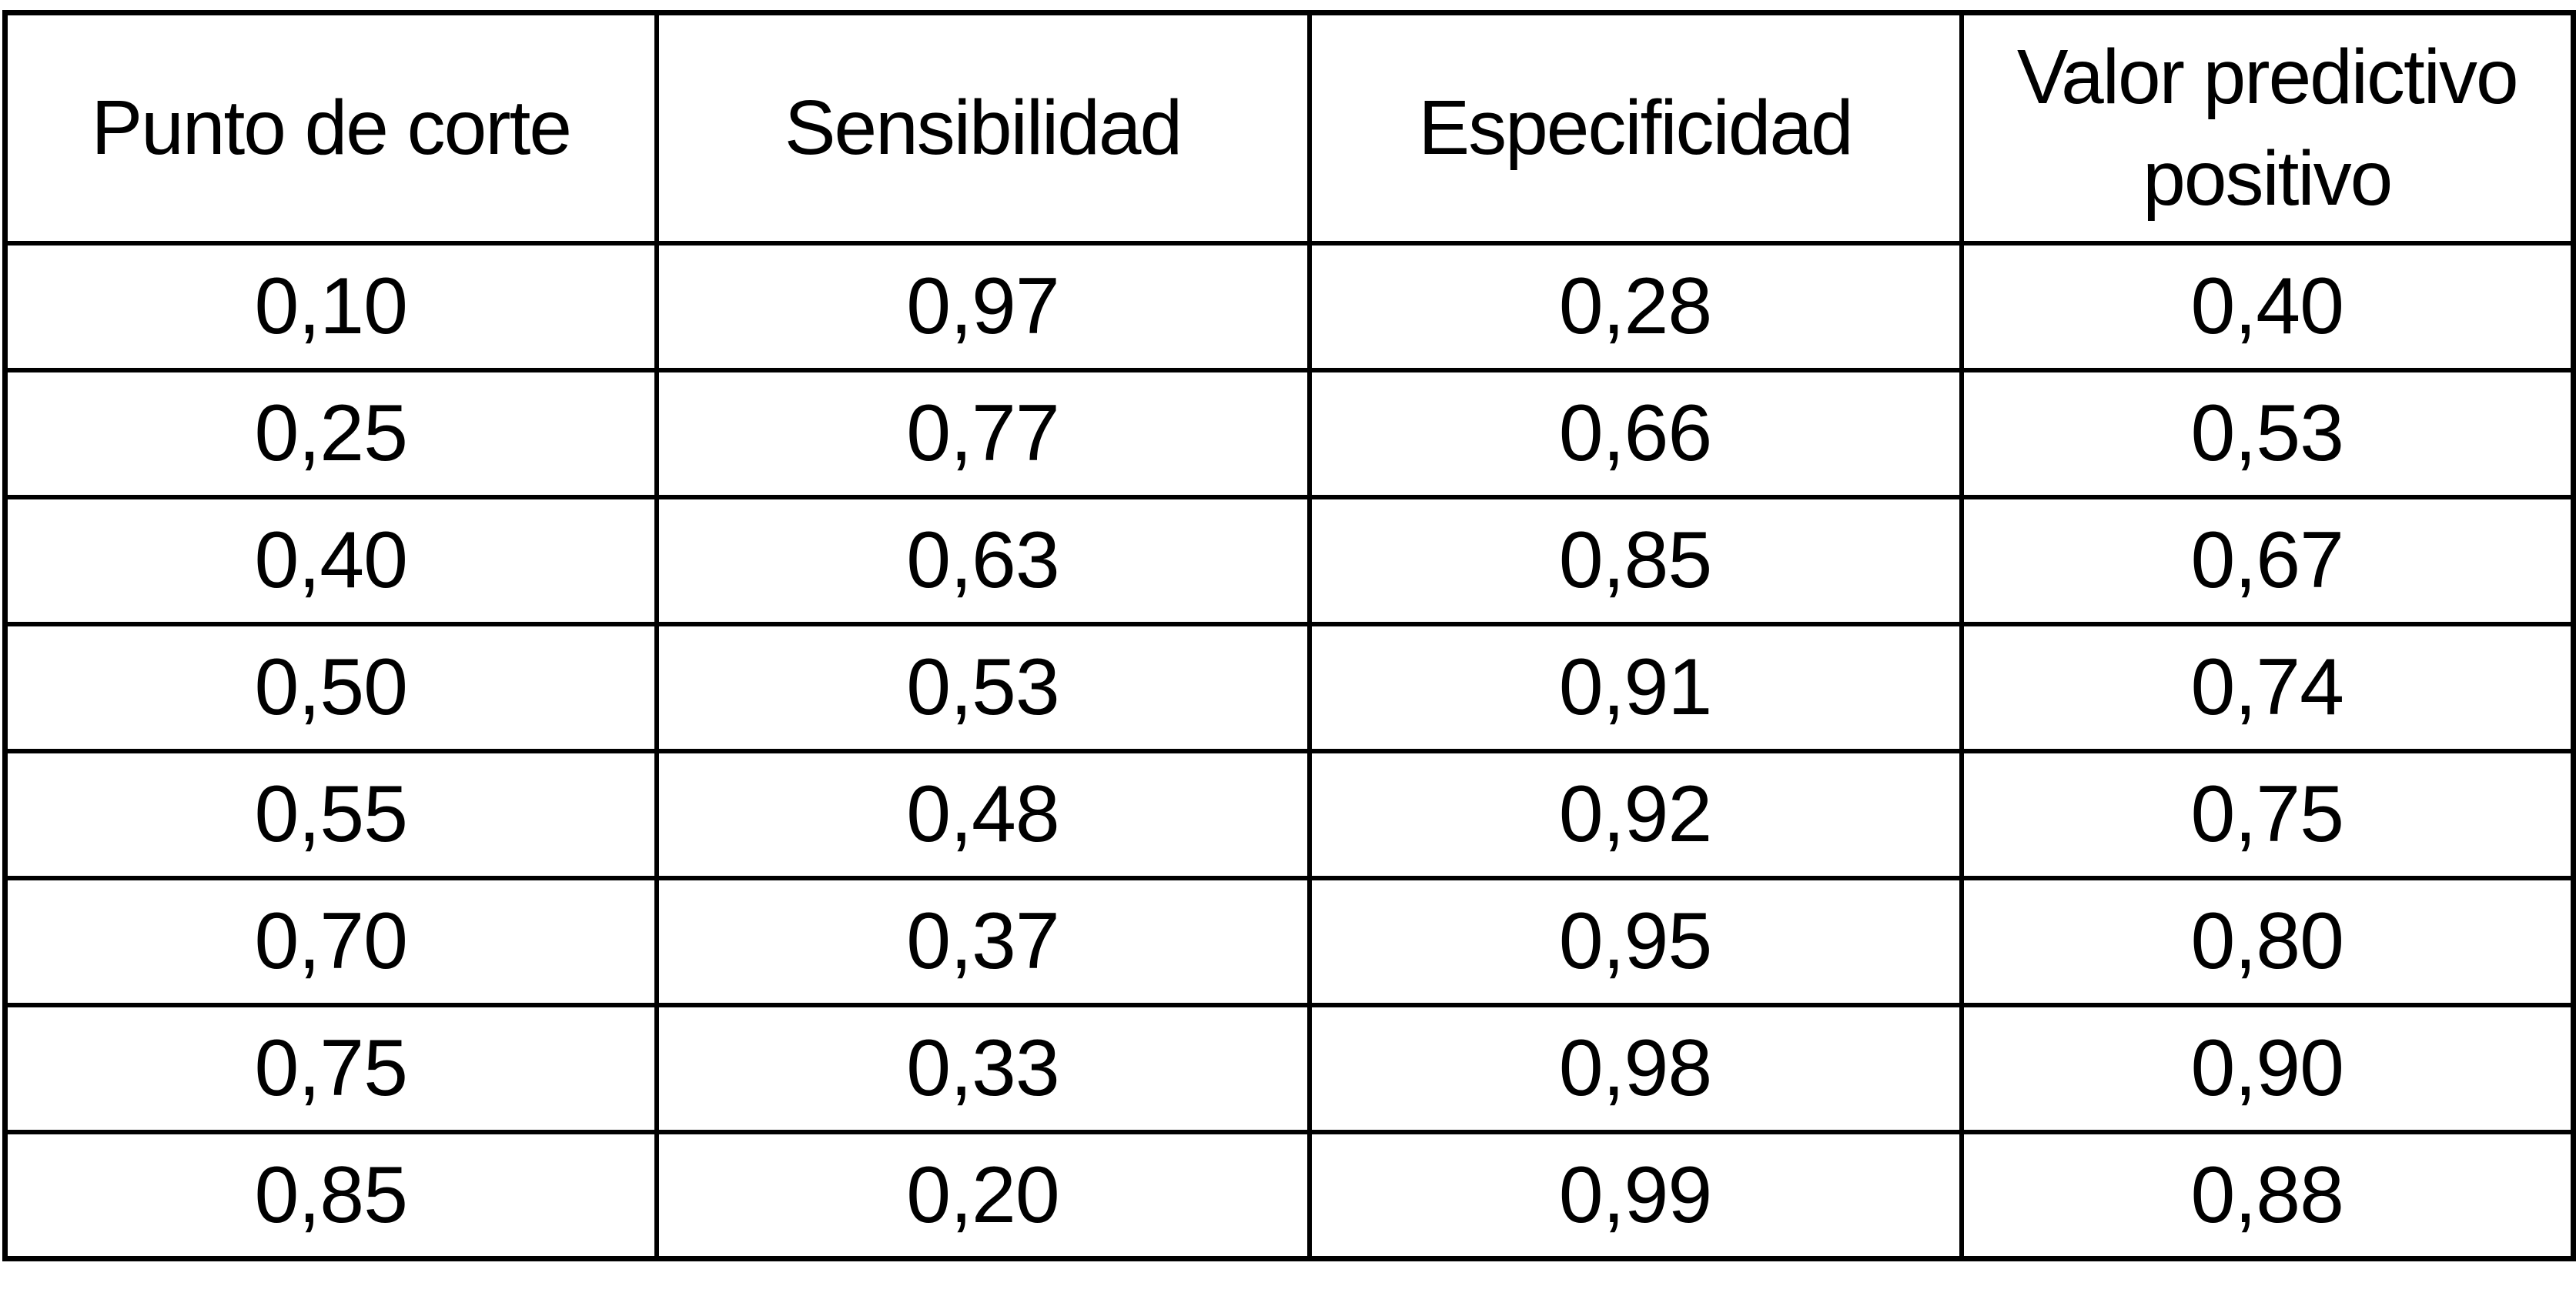 The height and width of the screenshot is (1296, 2576). I want to click on cell-valor-predictivo: 0,75, so click(2268, 814).